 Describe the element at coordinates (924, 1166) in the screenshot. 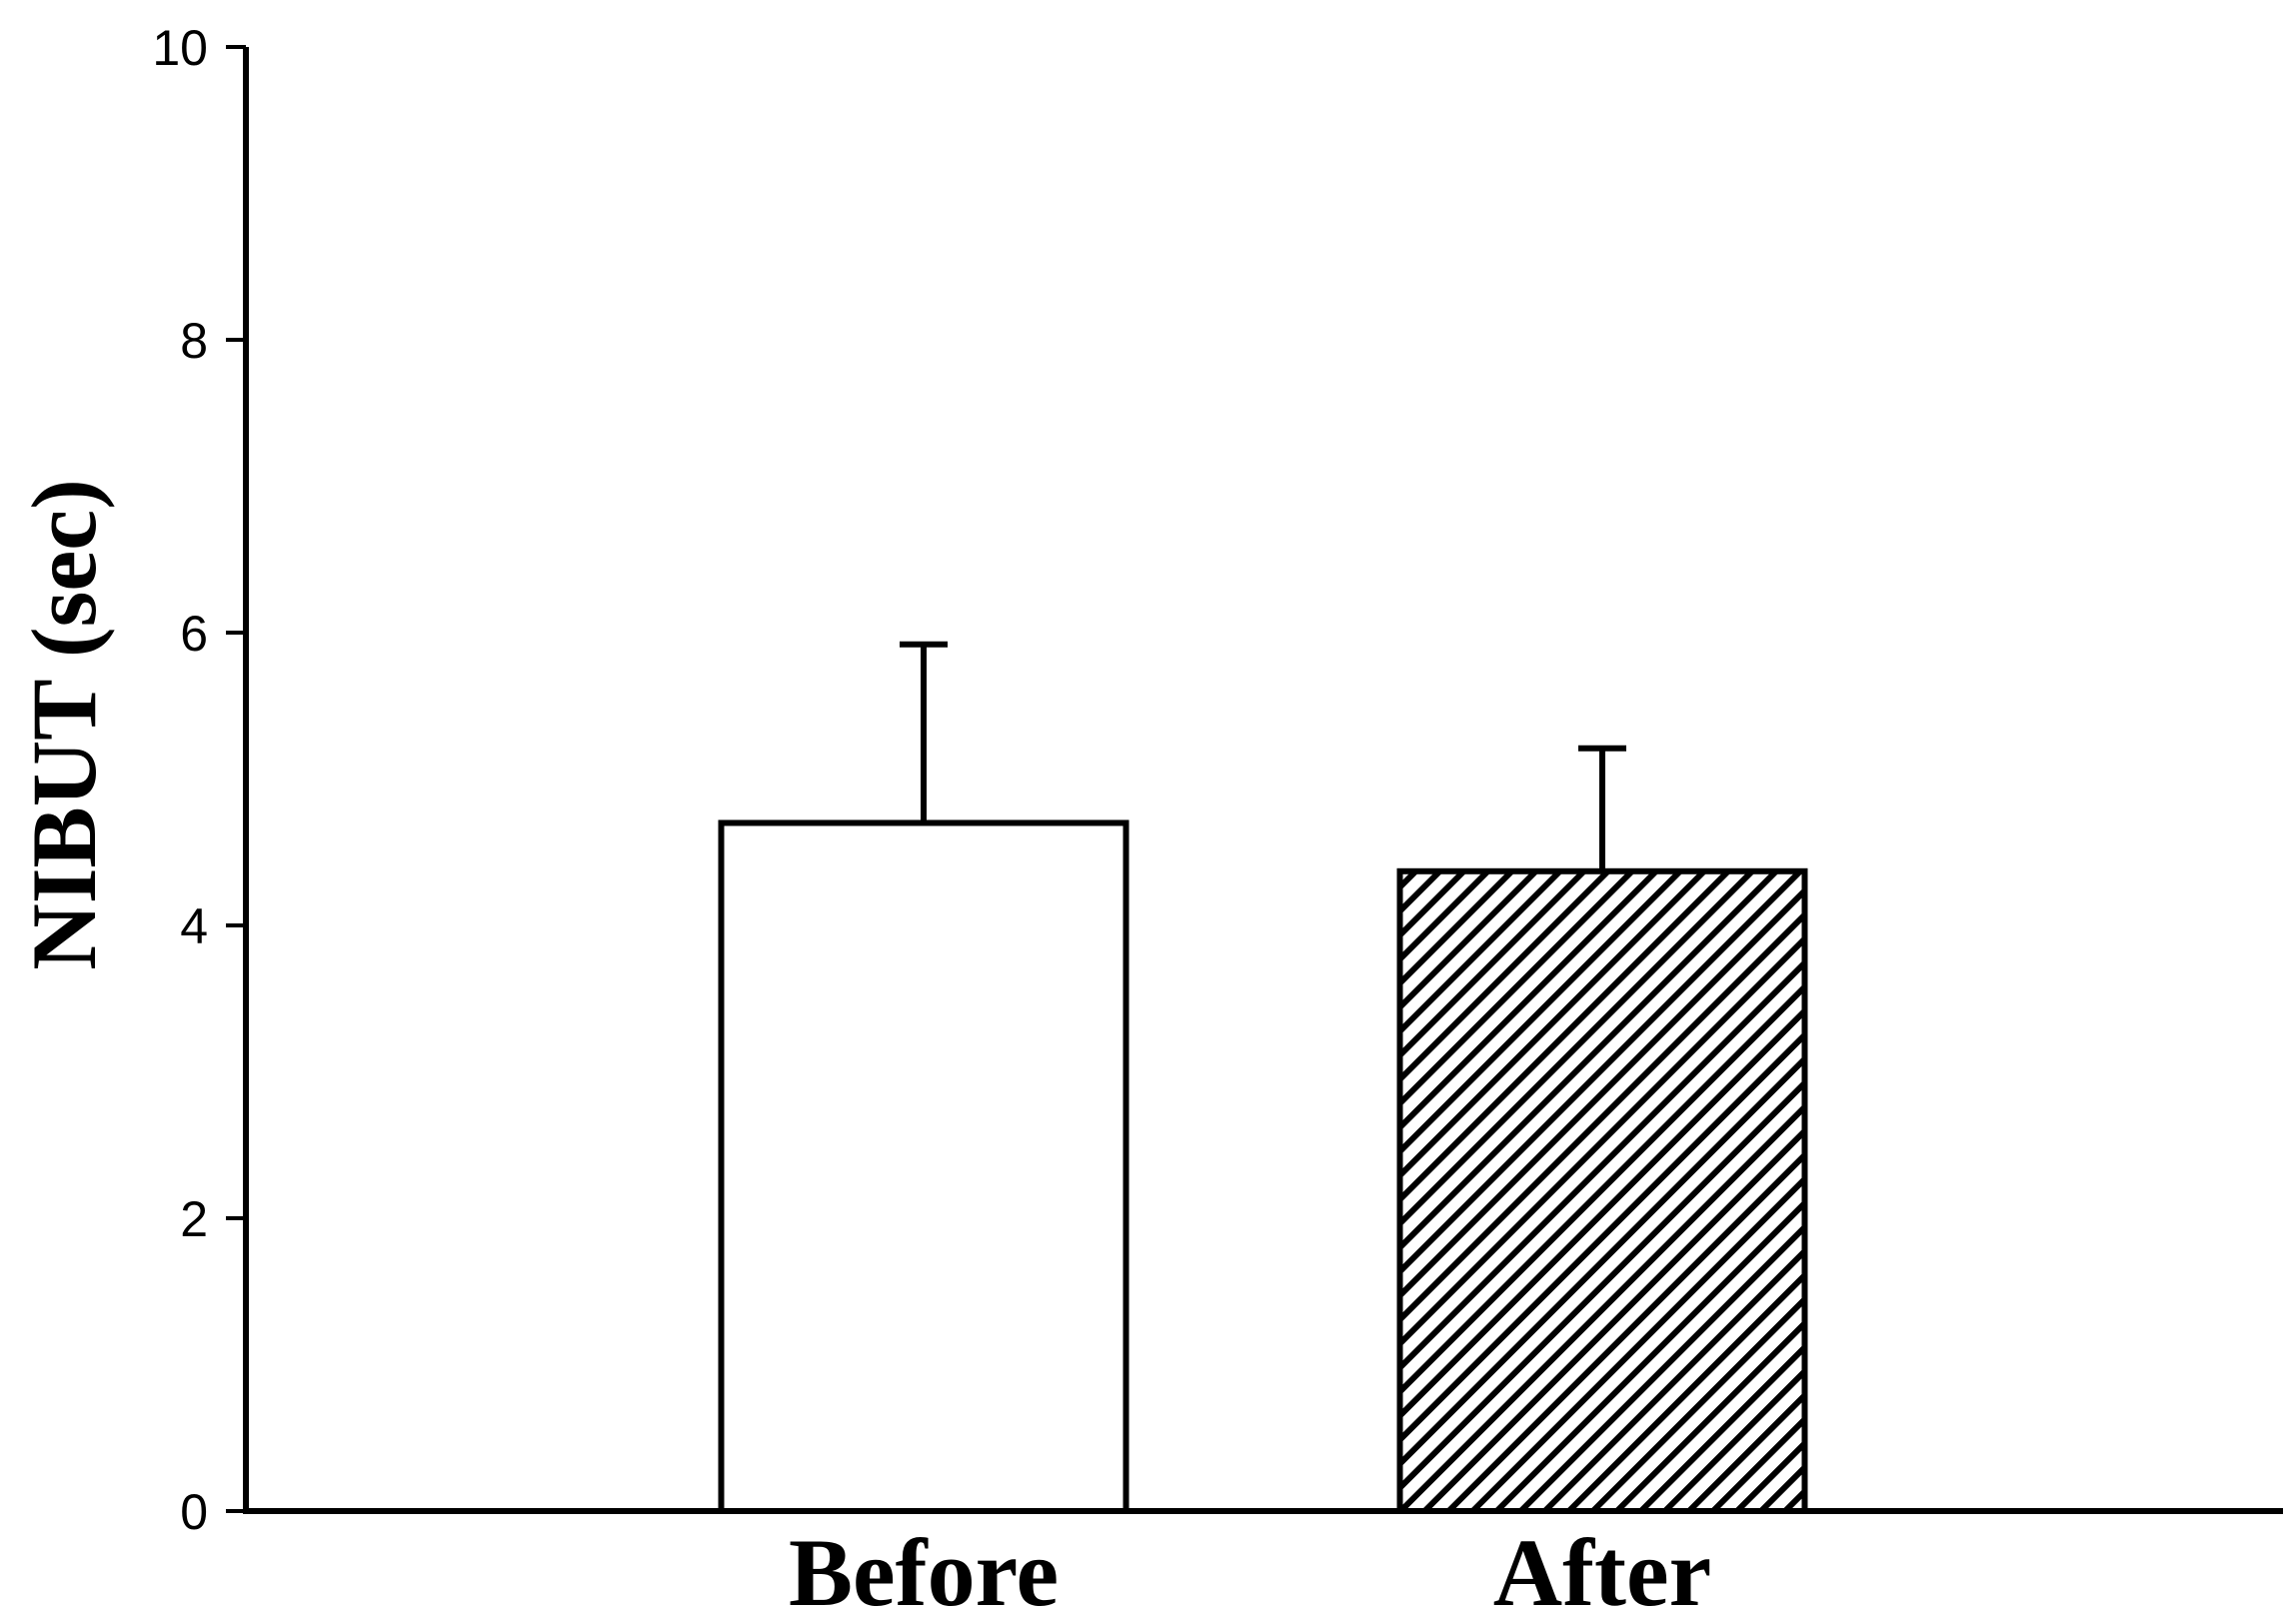

I see `bar-before` at that location.